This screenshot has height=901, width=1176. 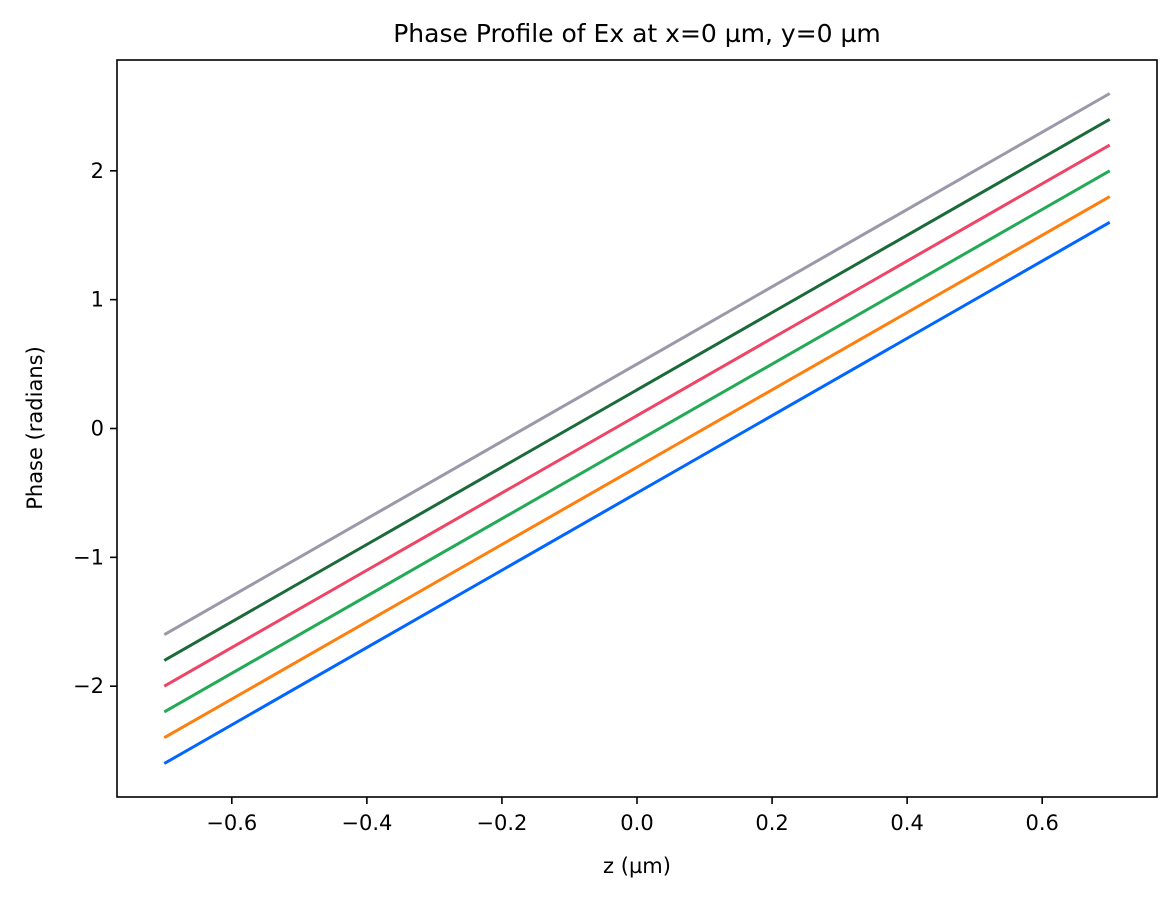 I want to click on y-tick-label: 0, so click(x=97, y=429).